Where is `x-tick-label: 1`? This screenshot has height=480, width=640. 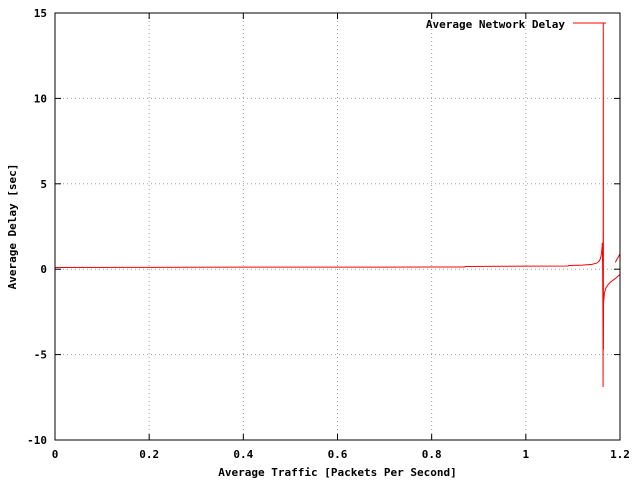 x-tick-label: 1 is located at coordinates (526, 454).